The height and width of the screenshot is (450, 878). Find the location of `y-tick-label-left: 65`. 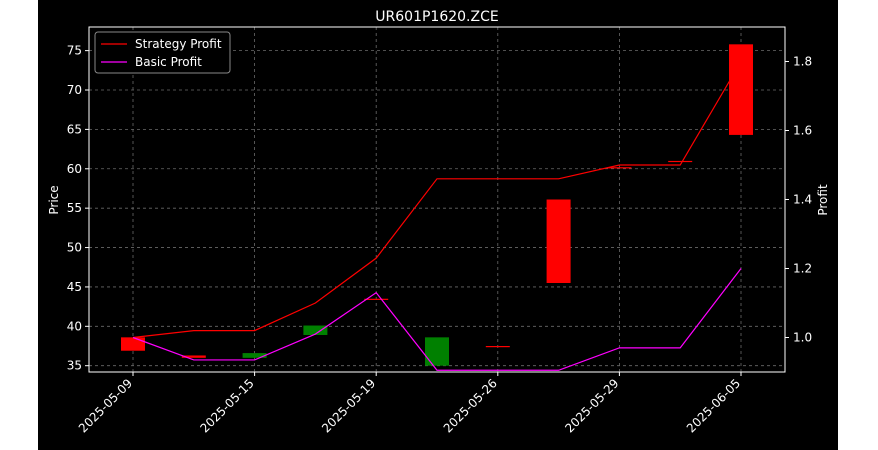

y-tick-label-left: 65 is located at coordinates (74, 129).